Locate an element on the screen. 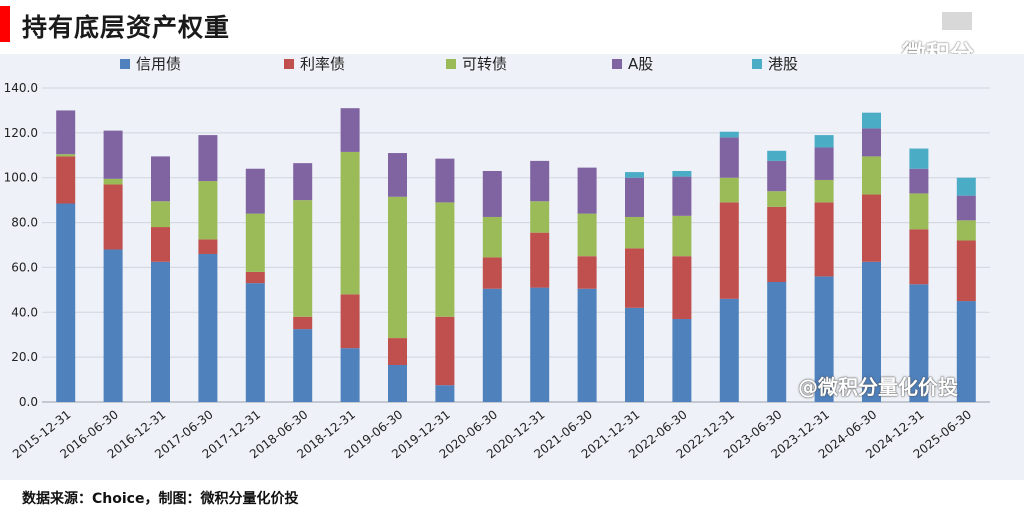 The height and width of the screenshot is (514, 1024). legend-label: 信用债 is located at coordinates (158, 64).